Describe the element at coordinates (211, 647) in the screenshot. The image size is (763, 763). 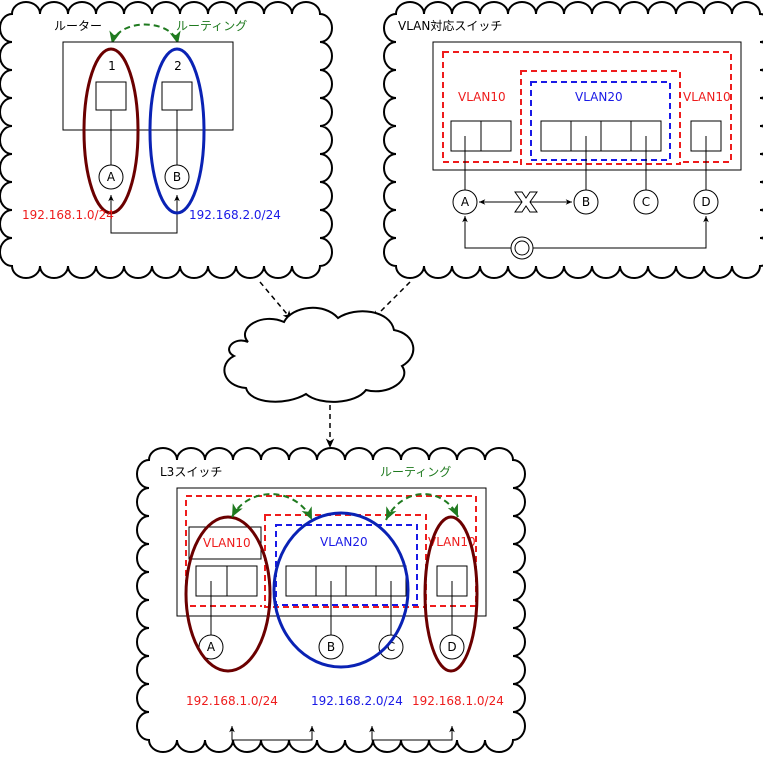
I see `l3-node-a-label: A` at that location.